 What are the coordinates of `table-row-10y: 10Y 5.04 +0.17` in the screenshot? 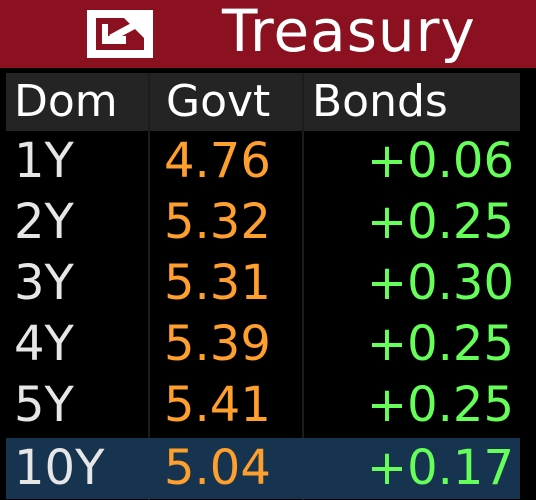 It's located at (263, 468).